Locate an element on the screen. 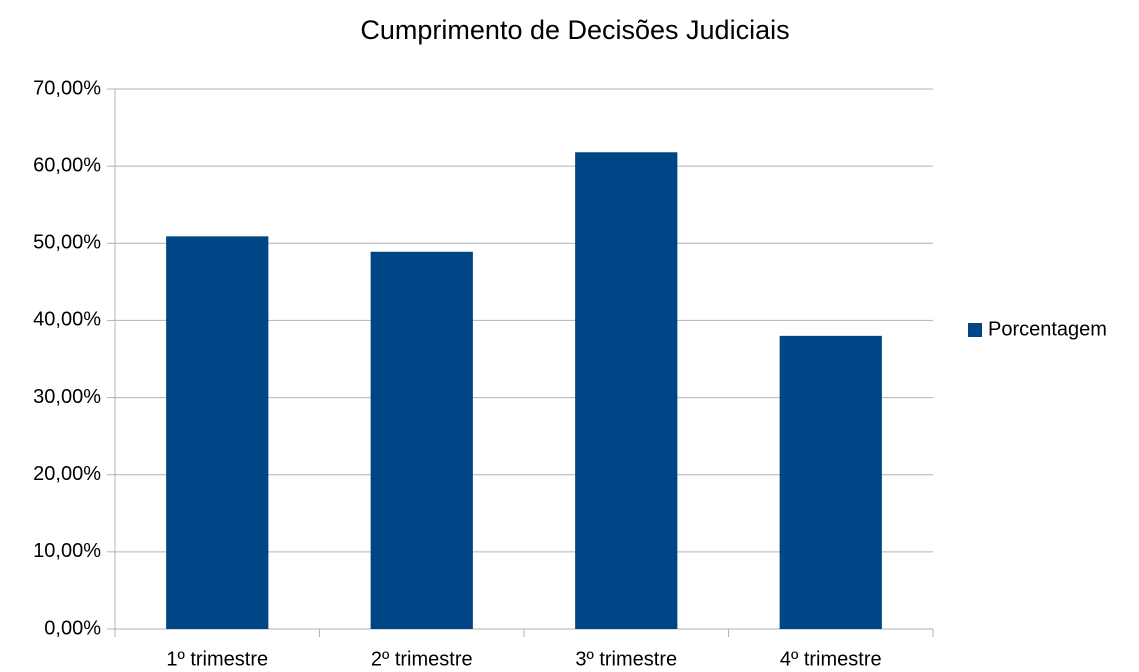  y-tick-label: 50,00% is located at coordinates (67, 243).